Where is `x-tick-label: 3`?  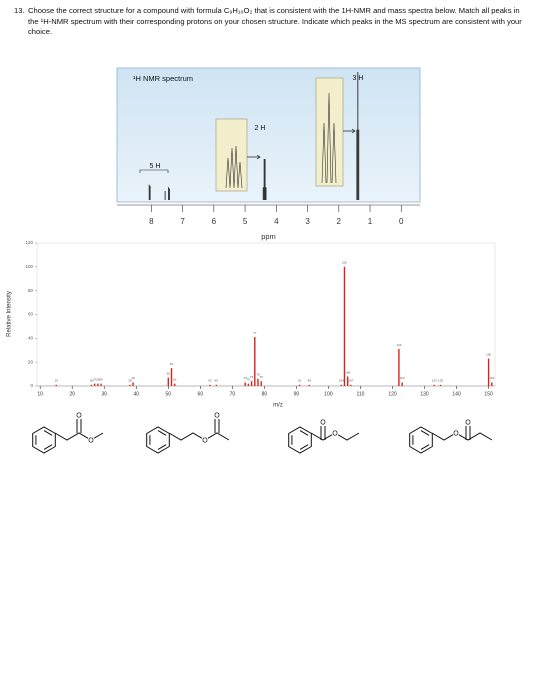
x-tick-label: 3 is located at coordinates (307, 221).